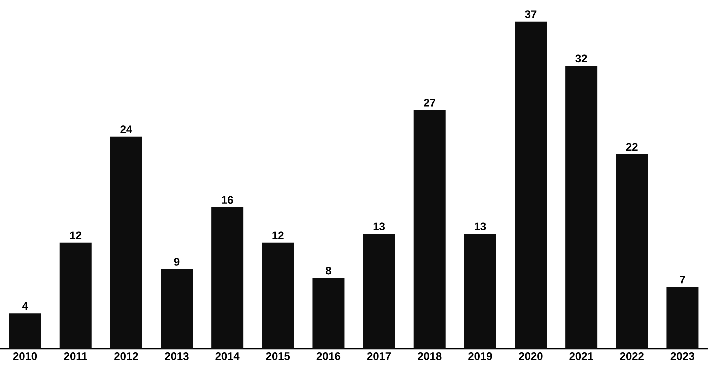 The image size is (708, 379). Describe the element at coordinates (531, 14) in the screenshot. I see `data-label: 37` at that location.